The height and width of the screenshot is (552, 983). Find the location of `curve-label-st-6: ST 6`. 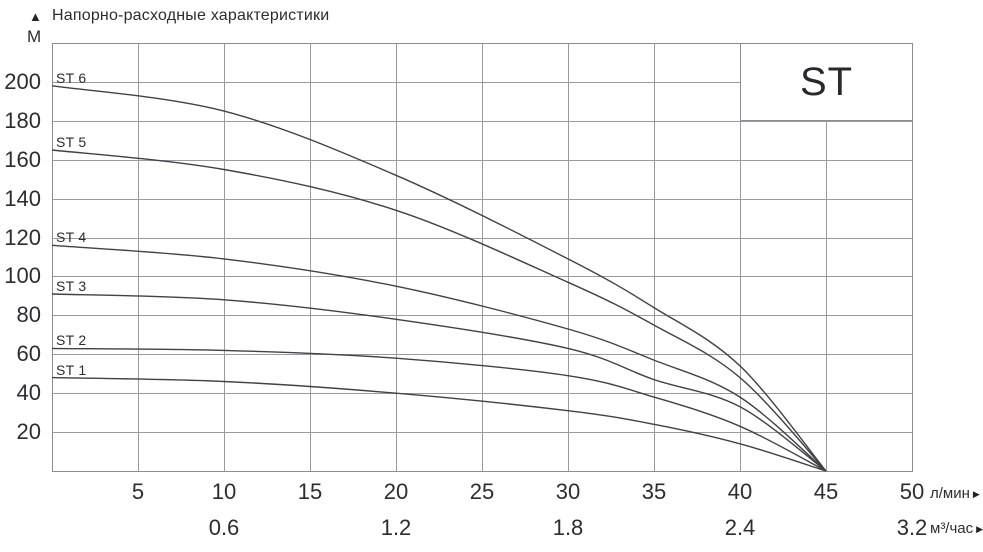

curve-label-st-6: ST 6 is located at coordinates (71, 77).